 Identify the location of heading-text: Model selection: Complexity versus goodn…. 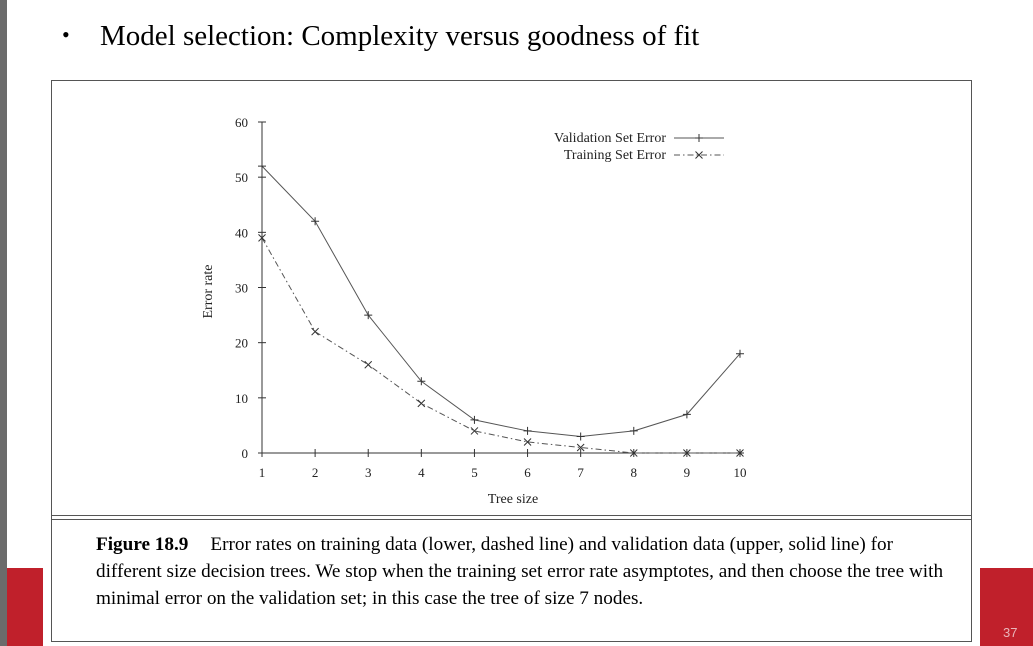
(400, 36).